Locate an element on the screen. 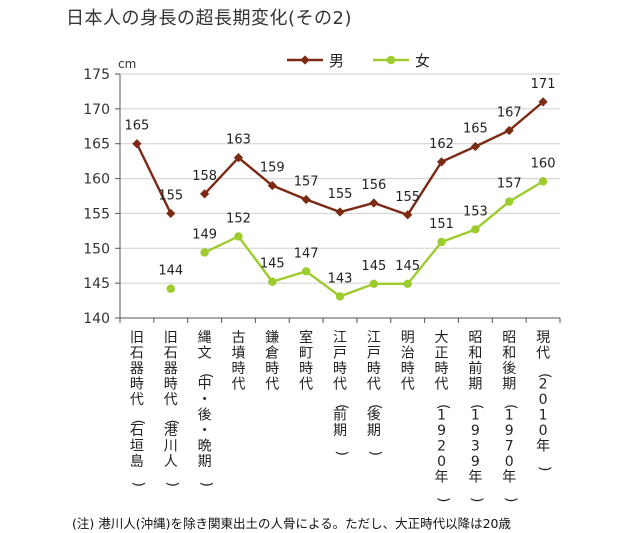  data-label: 162 is located at coordinates (441, 144).